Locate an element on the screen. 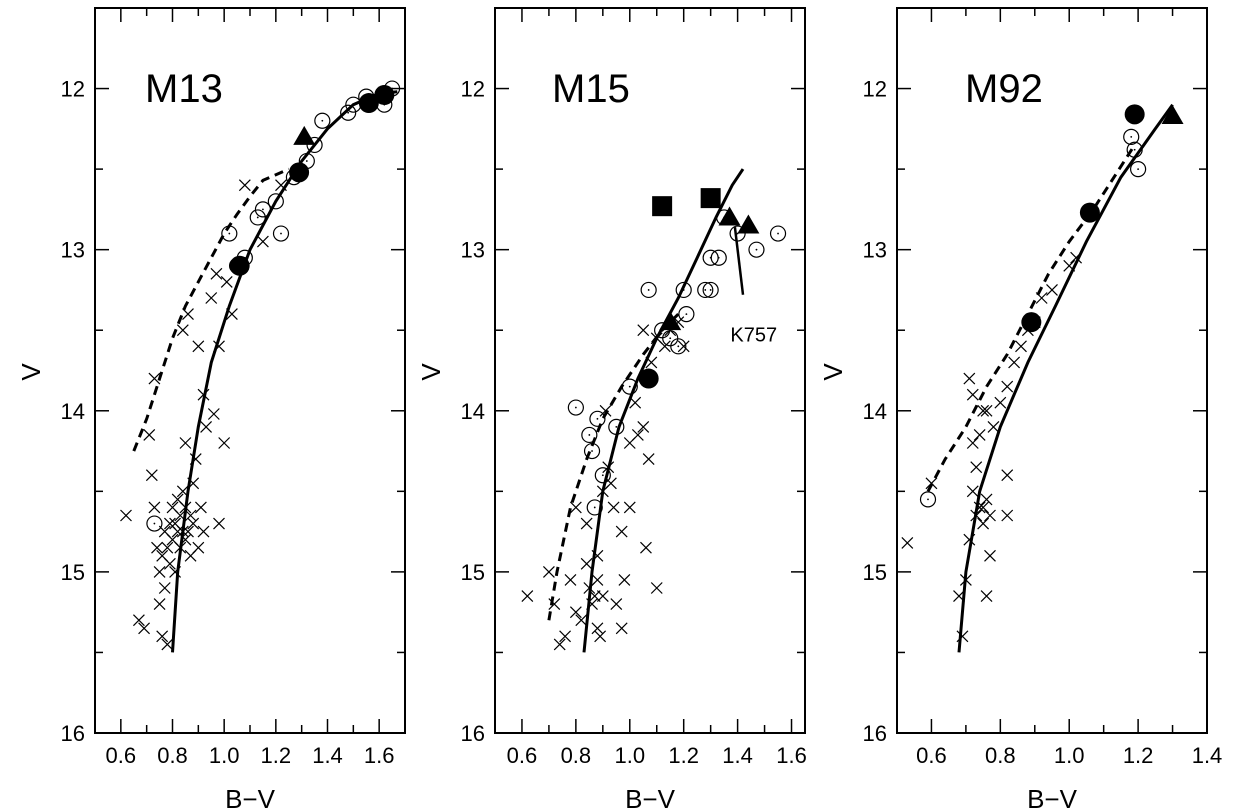 Image resolution: width=1241 pixels, height=811 pixels. filled-triangle-point is located at coordinates (748, 224).